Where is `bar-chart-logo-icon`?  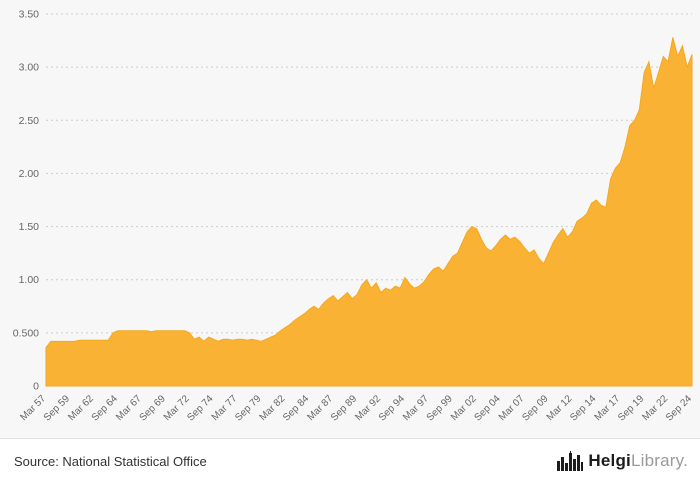
bar-chart-logo-icon is located at coordinates (570, 461).